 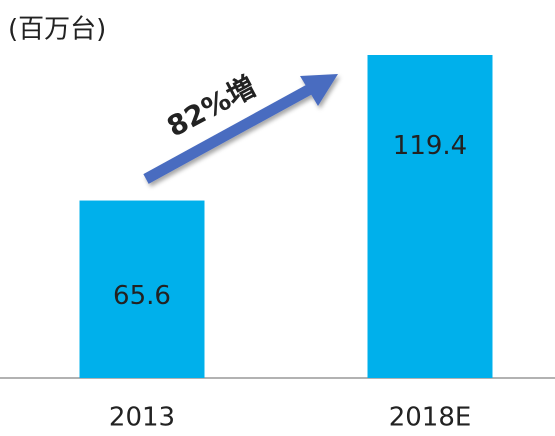 What do you see at coordinates (211, 107) in the screenshot?
I see `growth-annotation: 82%増` at bounding box center [211, 107].